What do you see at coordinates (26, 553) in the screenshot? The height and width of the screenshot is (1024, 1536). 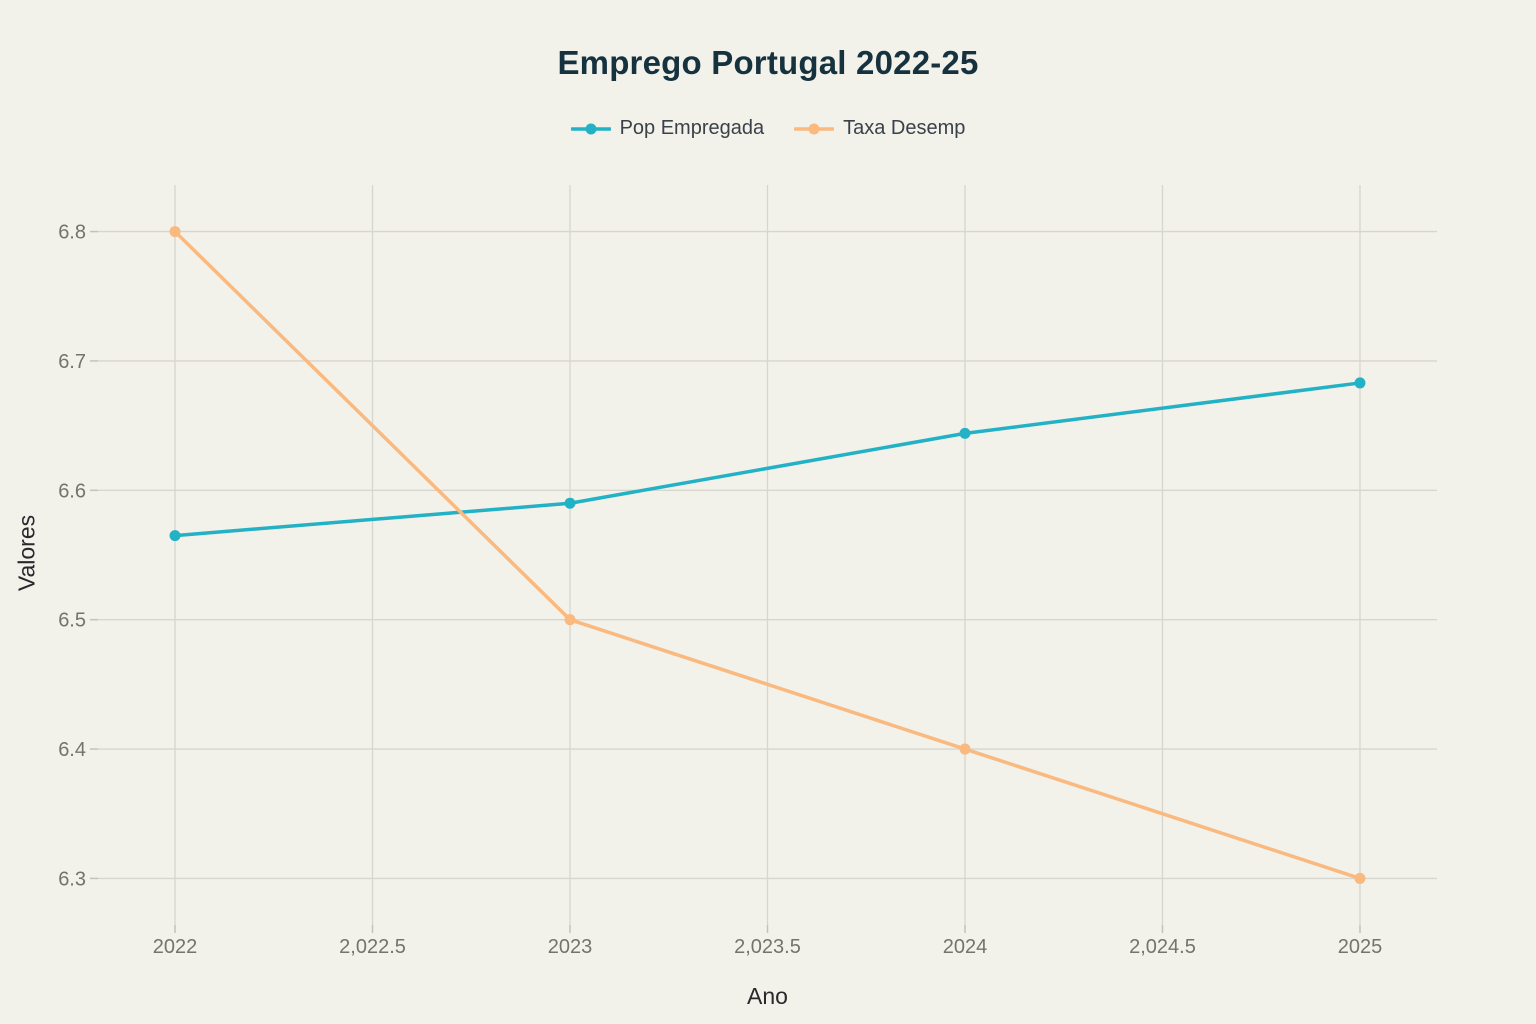 I see `y-axis-title: Valores` at bounding box center [26, 553].